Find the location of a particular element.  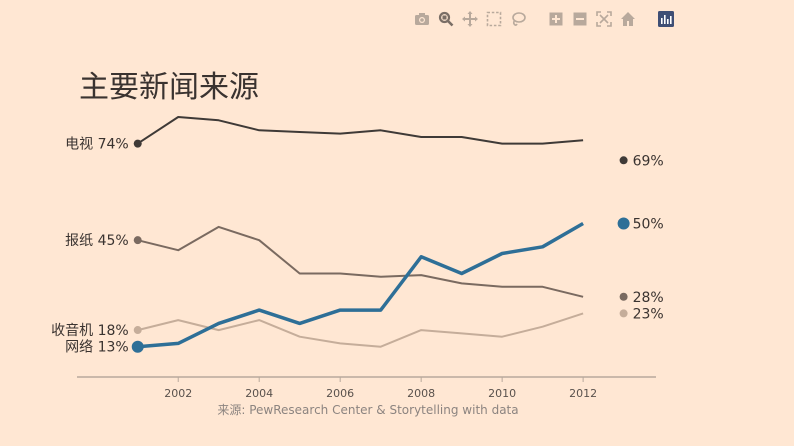

series-1: 报纸 45% 28% is located at coordinates (364, 265).